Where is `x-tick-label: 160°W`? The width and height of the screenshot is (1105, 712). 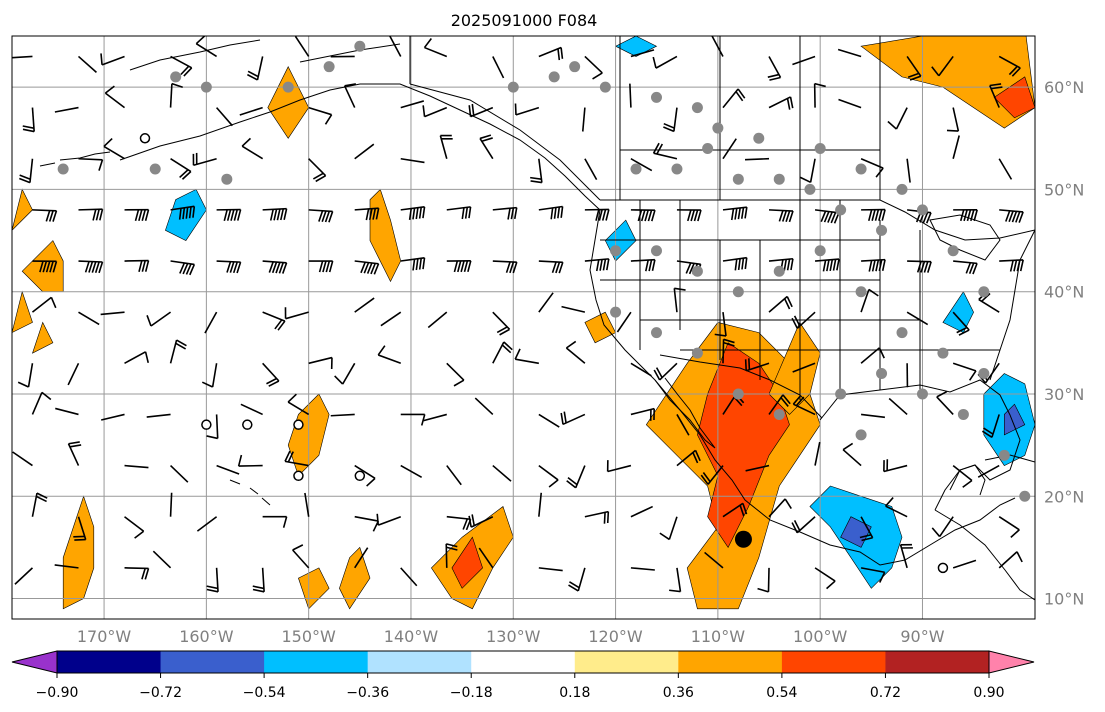
x-tick-label: 160°W is located at coordinates (206, 636).